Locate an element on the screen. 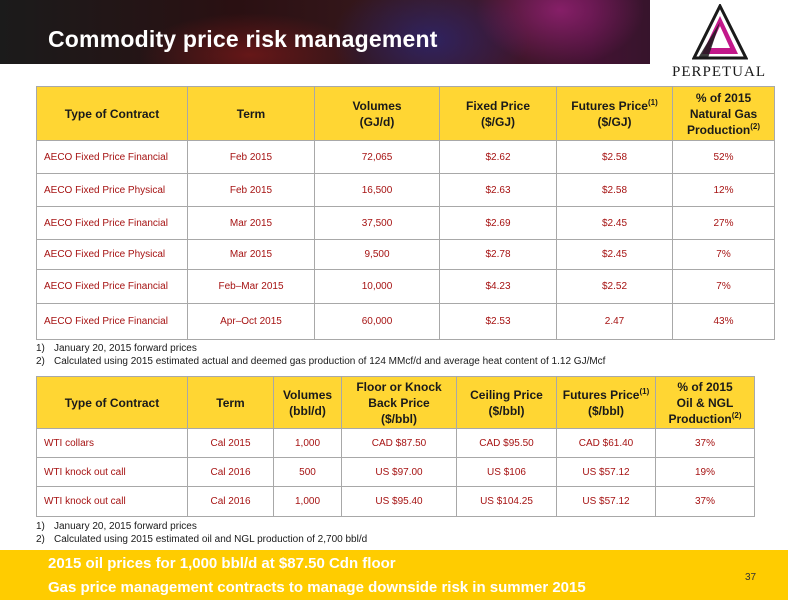 This screenshot has width=788, height=600. cell-term: Cal 2015 is located at coordinates (230, 443).